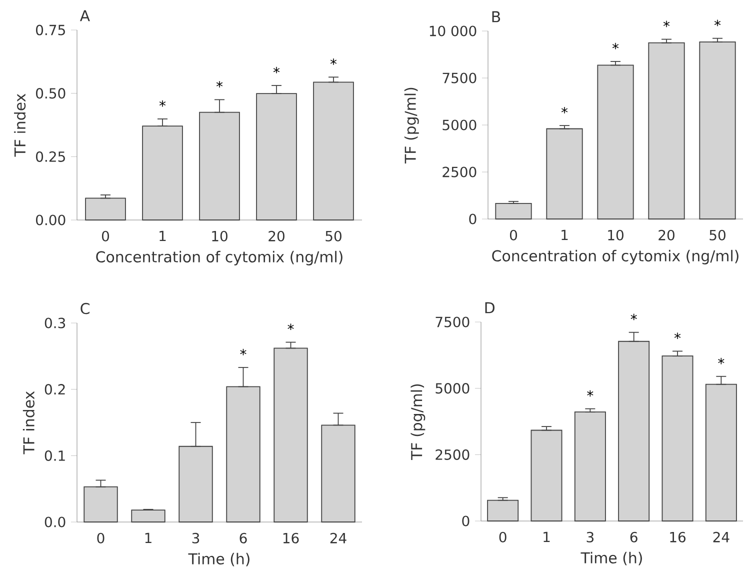 This screenshot has height=572, width=755. Describe the element at coordinates (496, 16) in the screenshot. I see `chart-title: B` at that location.